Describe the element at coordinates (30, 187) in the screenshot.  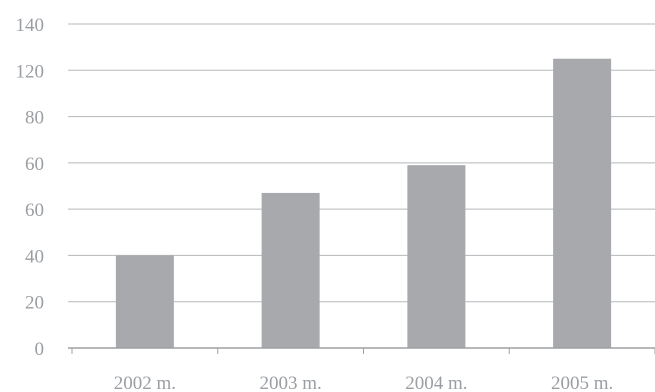
I see `y-tick-labels: 0 20 40 60 60 80 120 140` at that location.